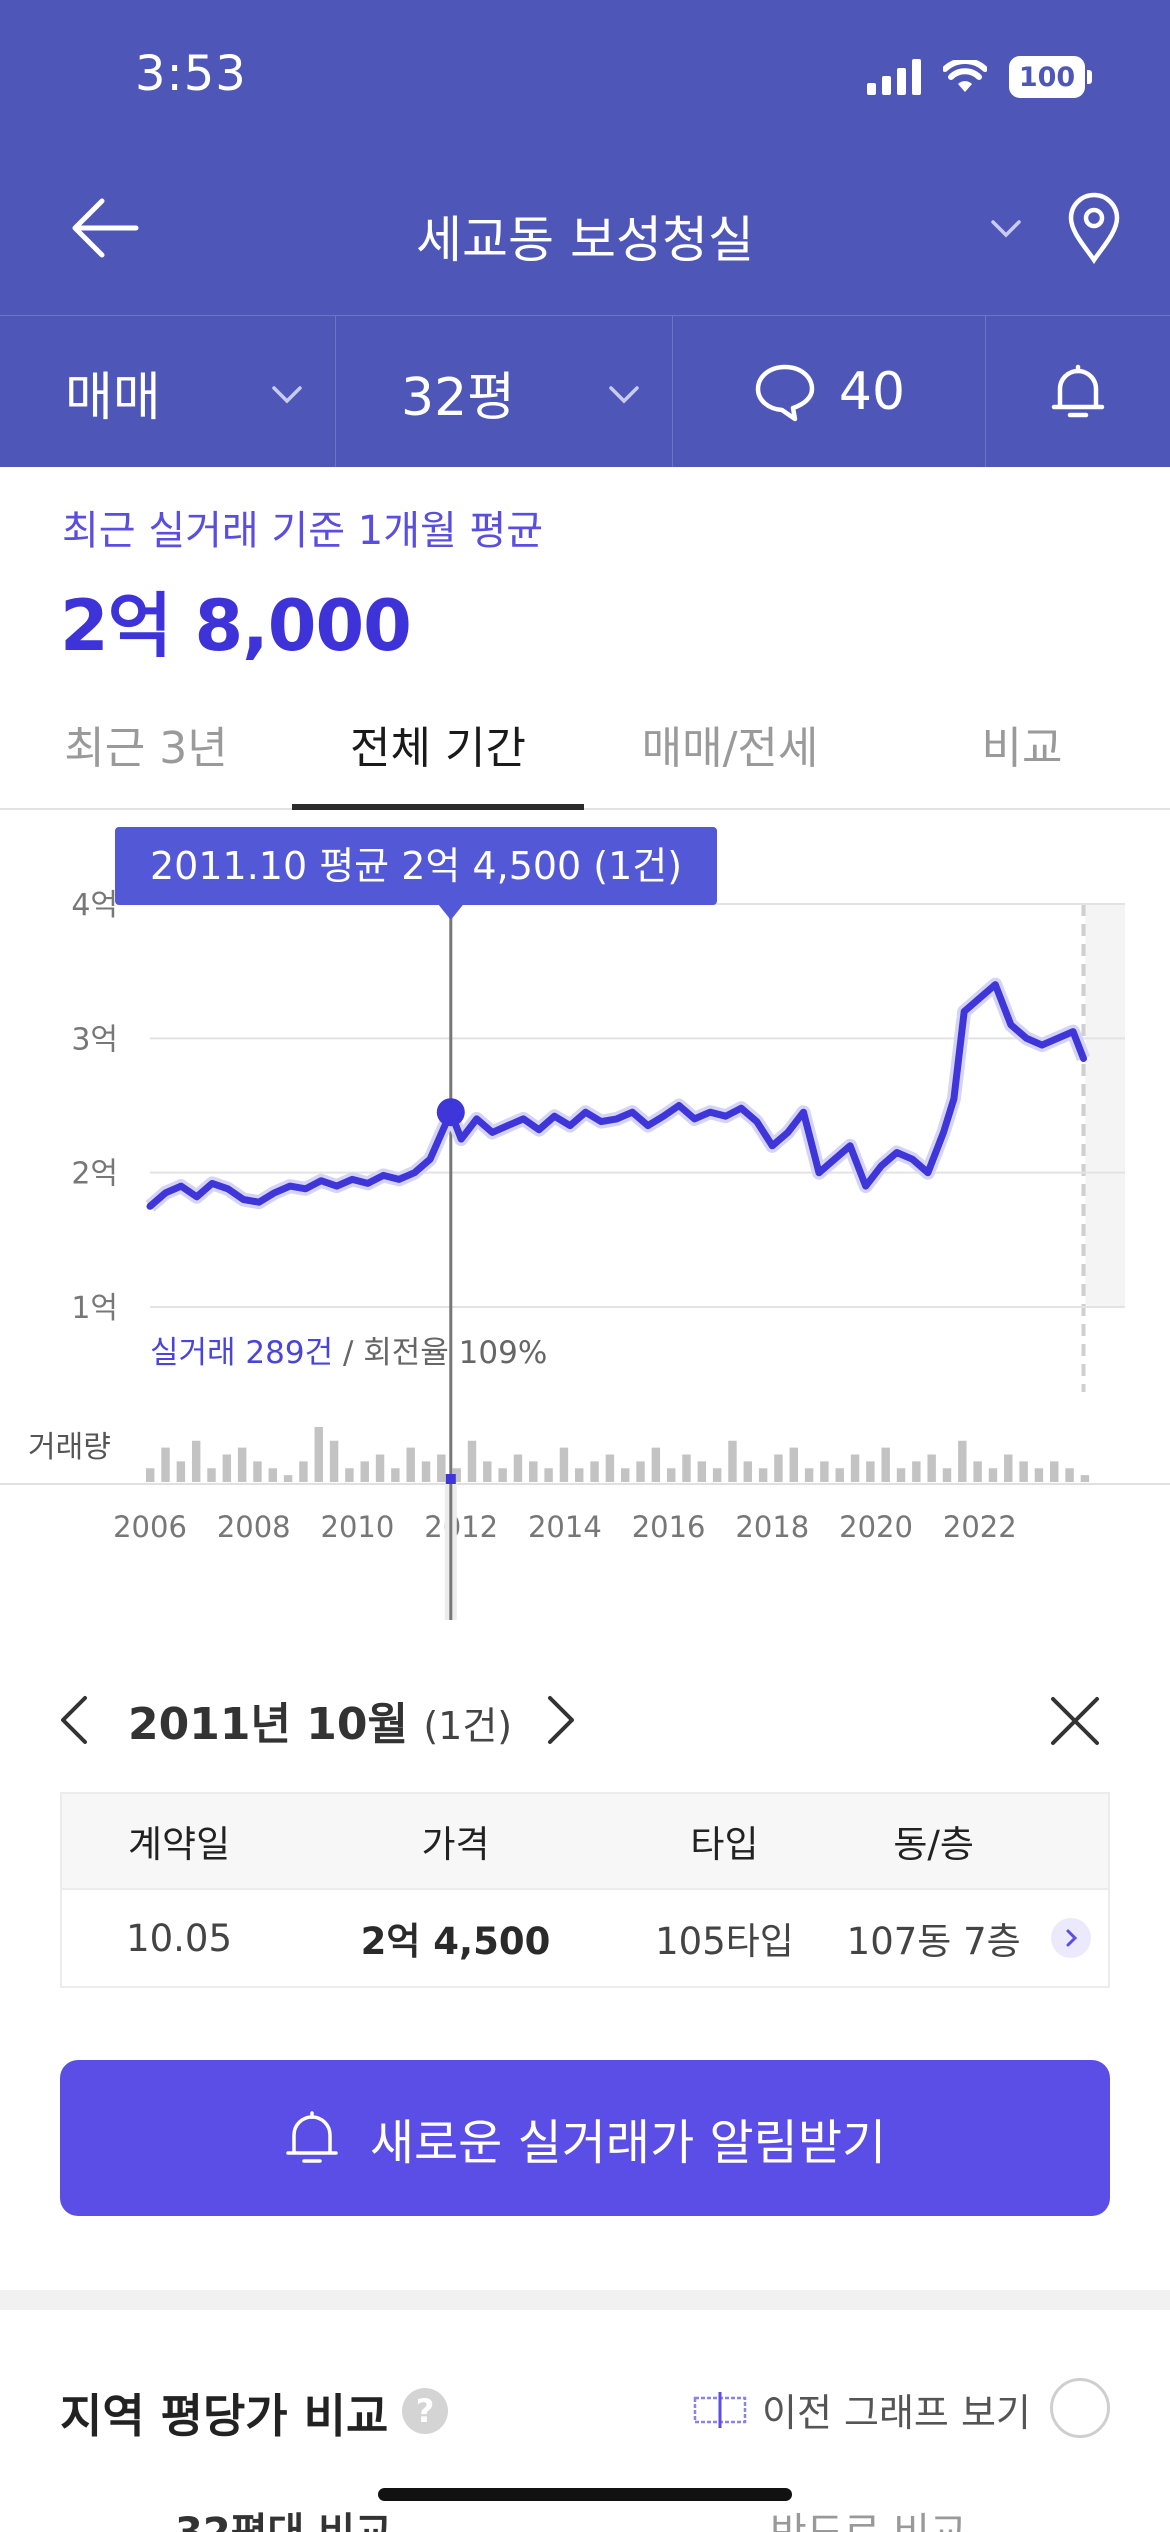  I want to click on graph-icon, so click(720, 2409).